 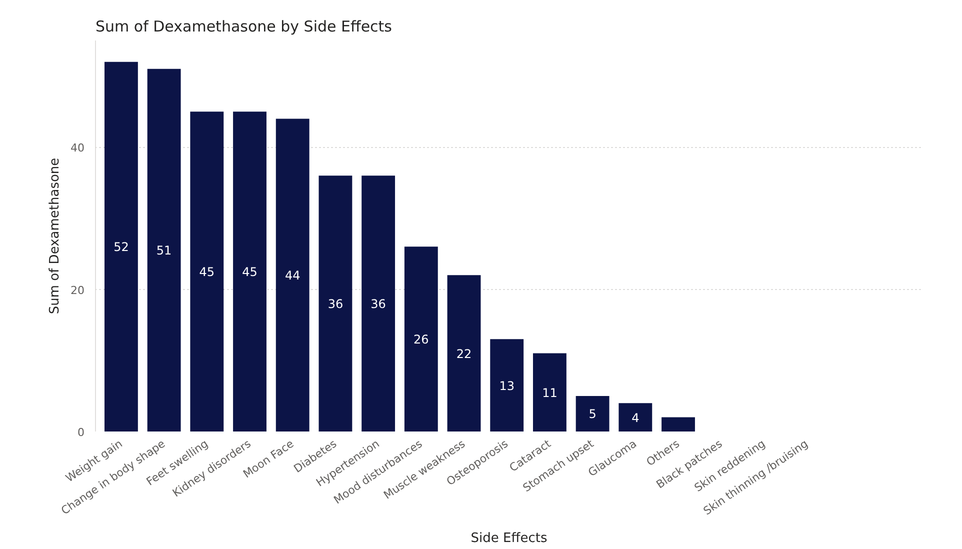 I want to click on data-label: 11, so click(x=550, y=393).